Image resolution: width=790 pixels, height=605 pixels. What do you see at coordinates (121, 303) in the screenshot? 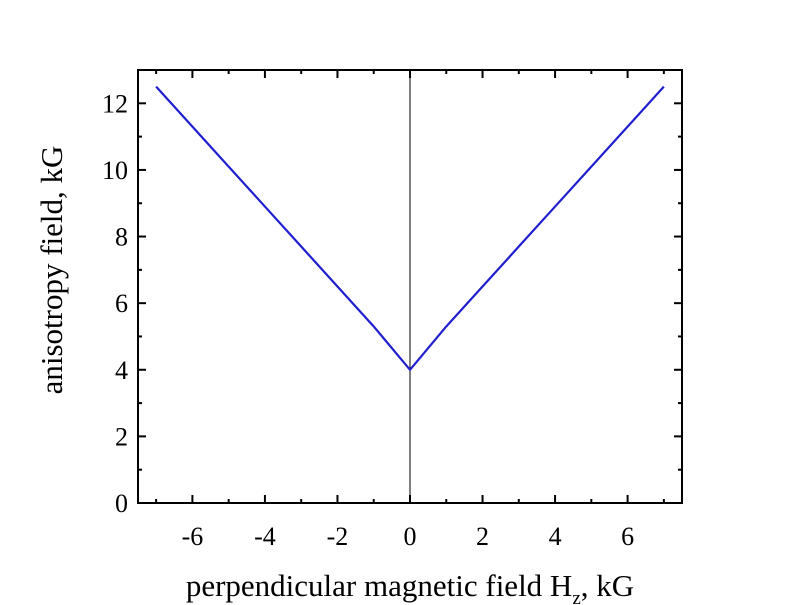
I see `y-tick-label: 6` at bounding box center [121, 303].